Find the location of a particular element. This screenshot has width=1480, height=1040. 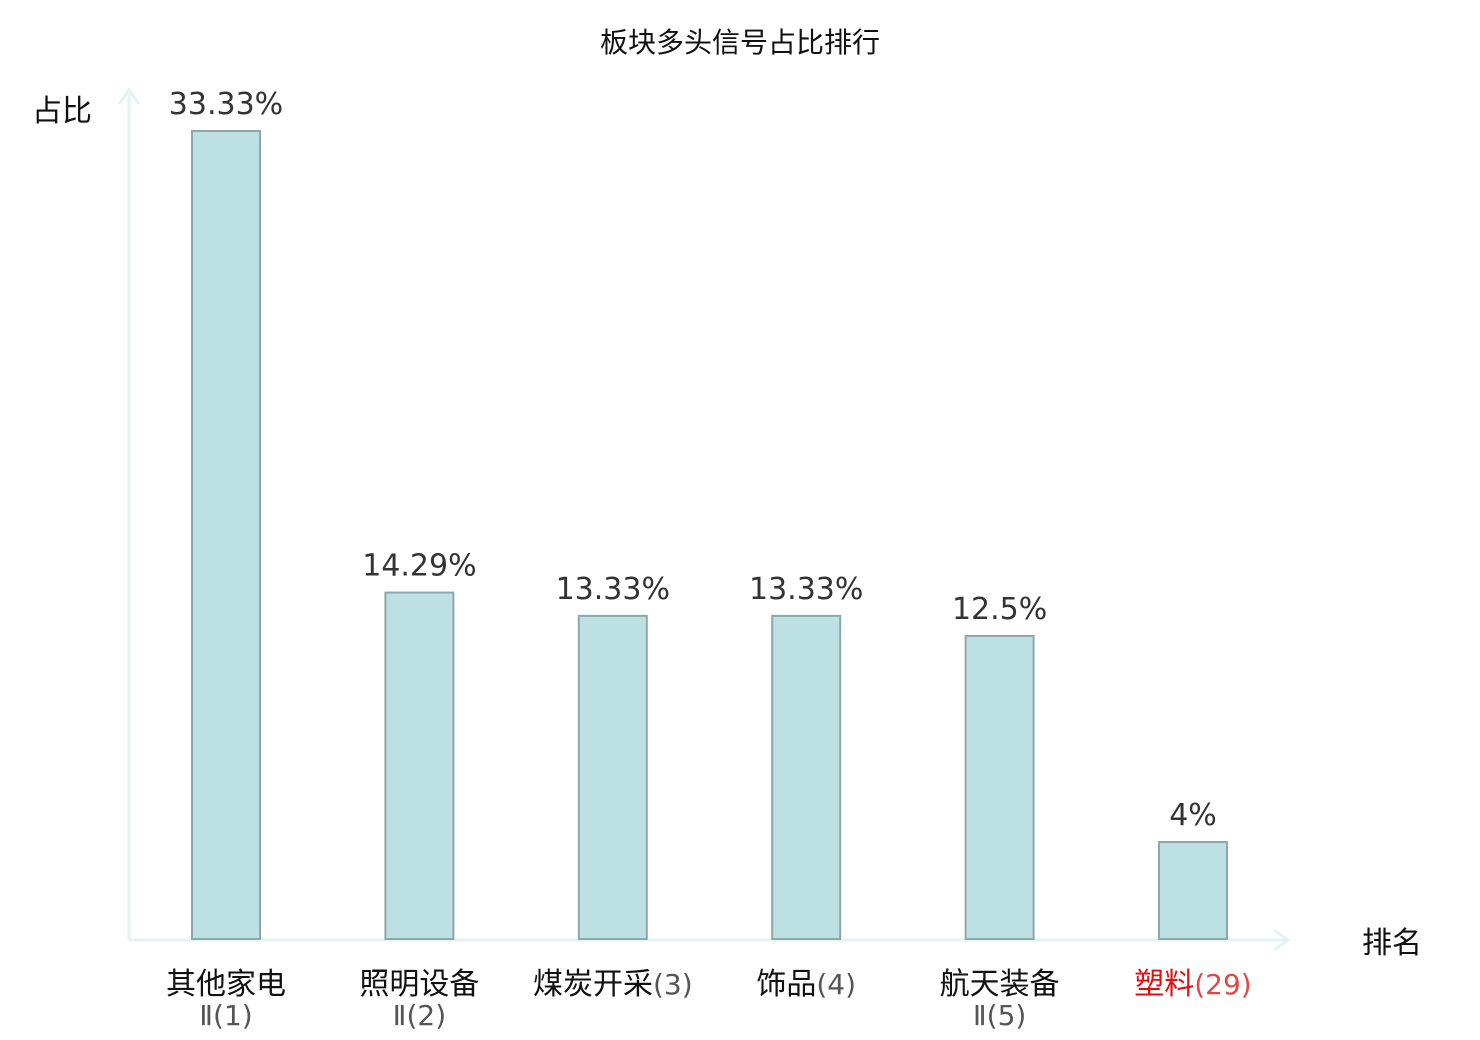

category-rank-6: (29) is located at coordinates (1222, 984).